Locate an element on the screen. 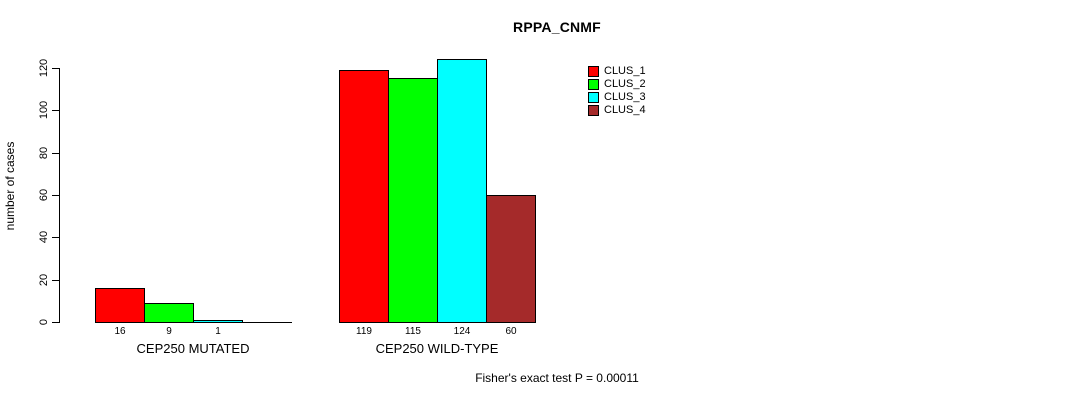  group-label: CEP250 MUTATED is located at coordinates (193, 348).